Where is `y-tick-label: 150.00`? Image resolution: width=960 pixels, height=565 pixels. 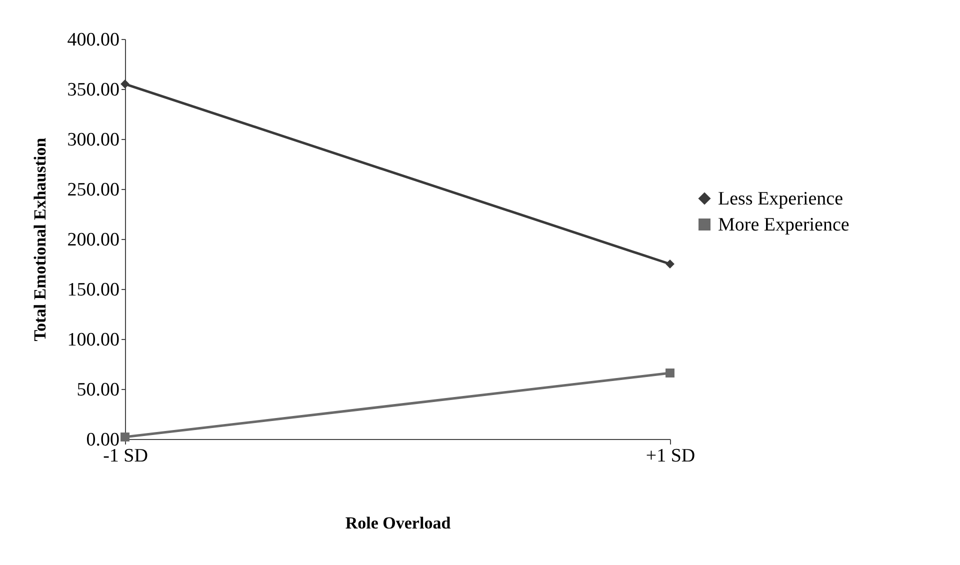
y-tick-label: 150.00 is located at coordinates (93, 290).